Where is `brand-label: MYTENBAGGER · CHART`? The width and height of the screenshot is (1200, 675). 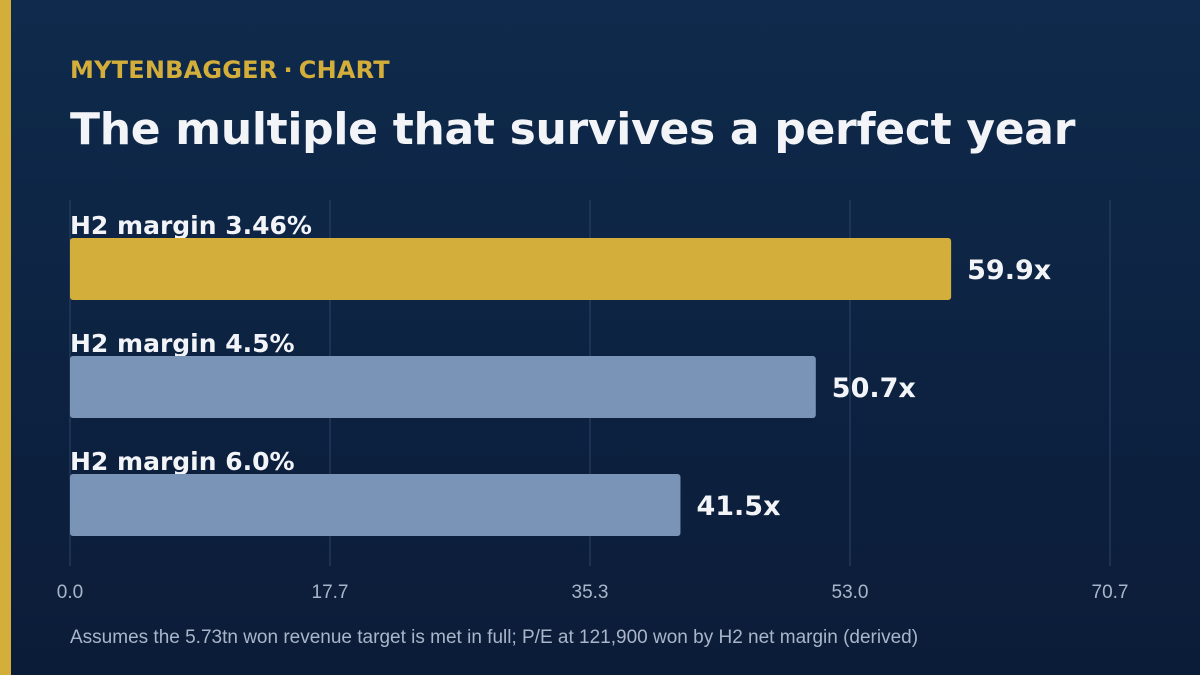
brand-label: MYTENBAGGER · CHART is located at coordinates (230, 70).